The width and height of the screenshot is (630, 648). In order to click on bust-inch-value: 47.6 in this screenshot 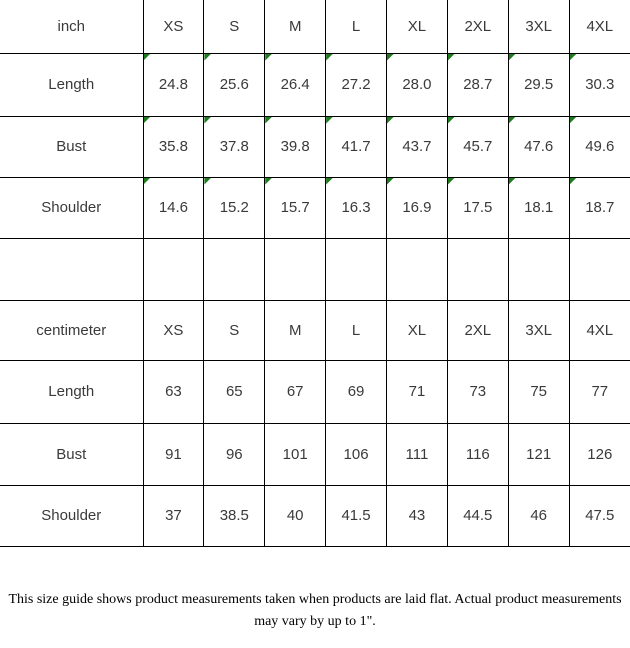, I will do `click(539, 147)`.